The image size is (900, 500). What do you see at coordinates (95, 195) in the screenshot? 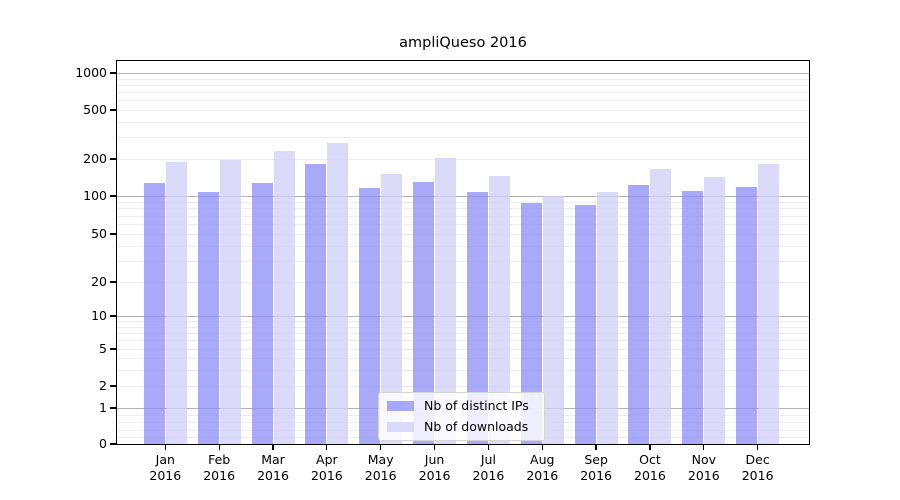
I see `y-tick-label: 100` at bounding box center [95, 195].